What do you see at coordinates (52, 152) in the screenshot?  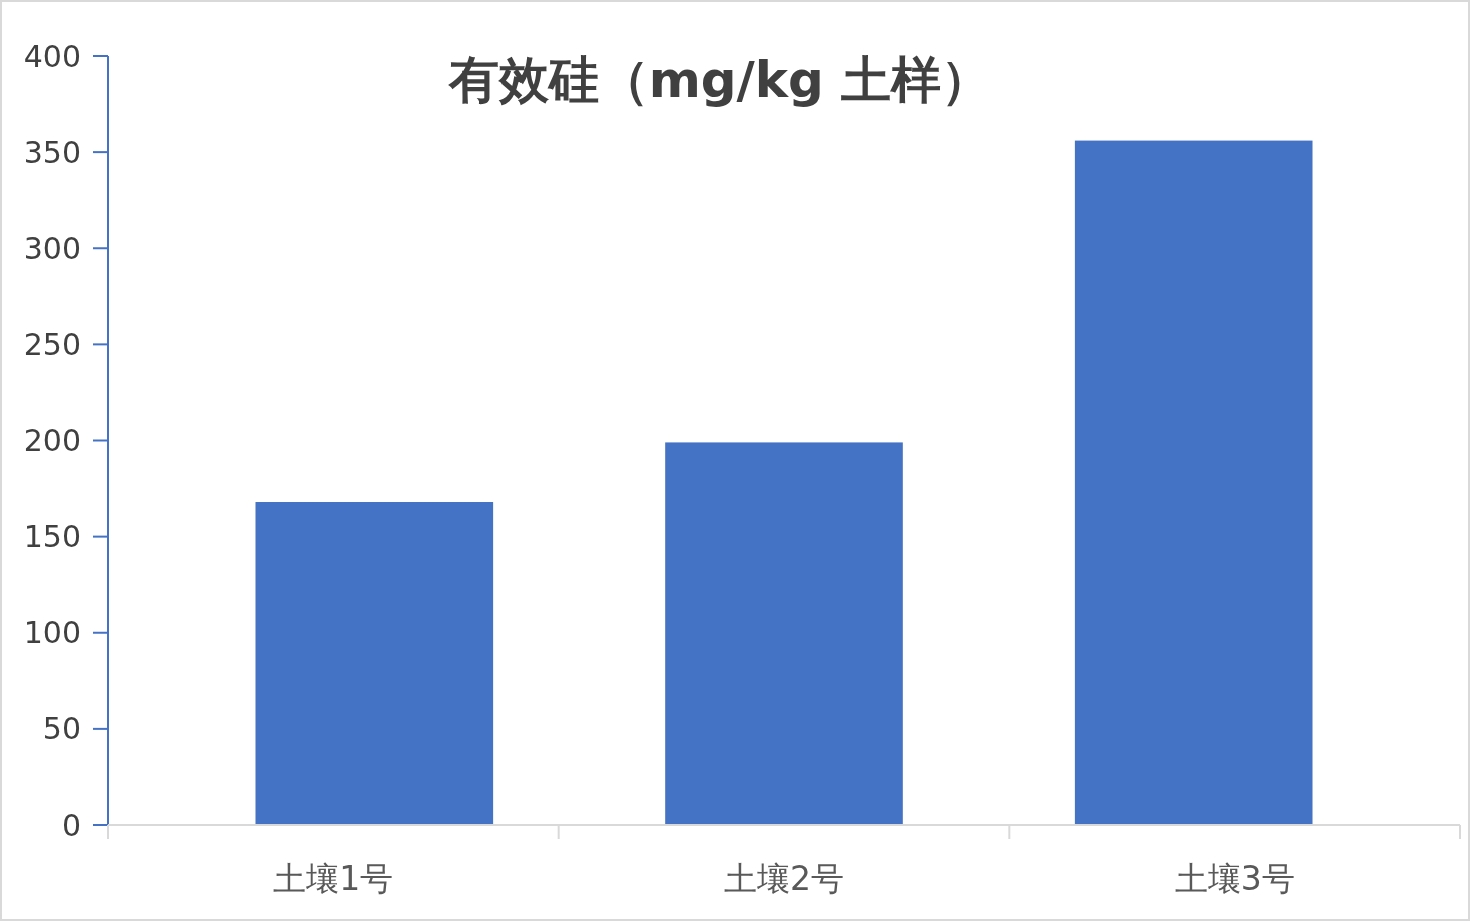 I see `y-tick-label: 350` at bounding box center [52, 152].